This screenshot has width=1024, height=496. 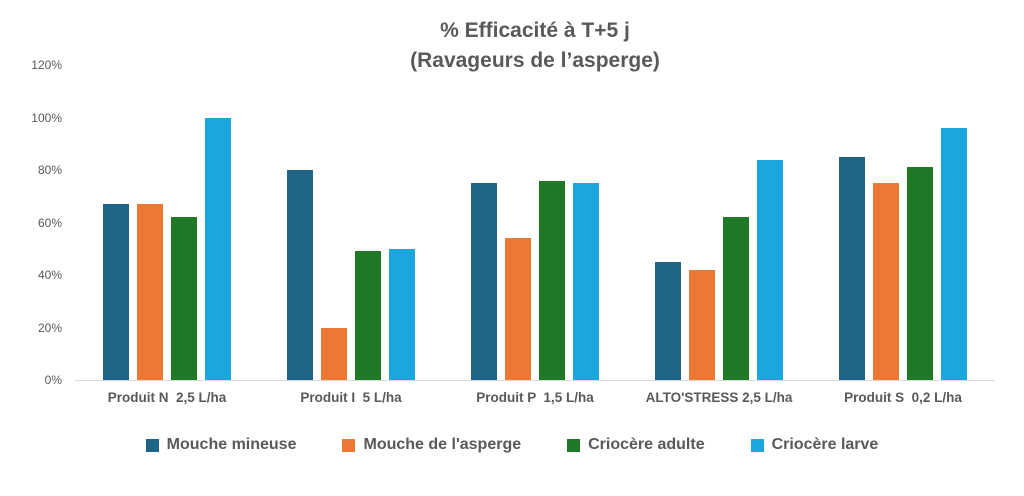 I want to click on legend-label: Criocère larve, so click(x=825, y=444).